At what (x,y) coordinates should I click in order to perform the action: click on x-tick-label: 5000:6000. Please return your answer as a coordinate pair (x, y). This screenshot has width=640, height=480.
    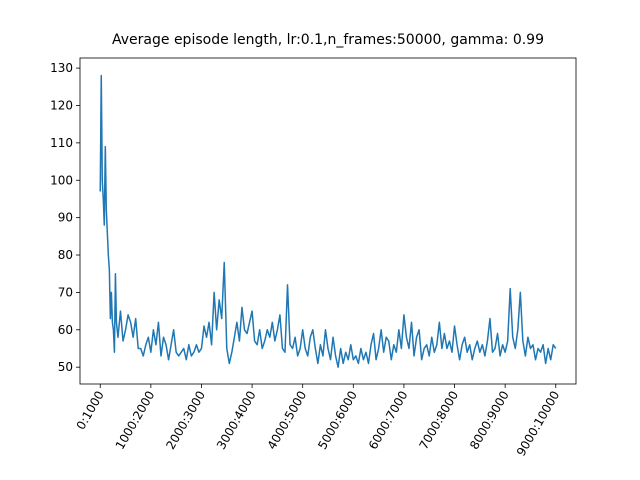
    Looking at the image, I should click on (337, 420).